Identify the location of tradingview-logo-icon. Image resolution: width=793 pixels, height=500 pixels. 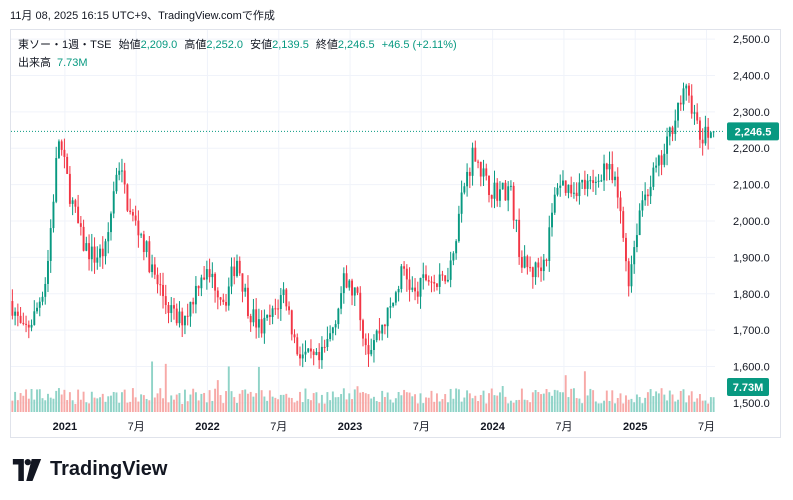
(27, 469).